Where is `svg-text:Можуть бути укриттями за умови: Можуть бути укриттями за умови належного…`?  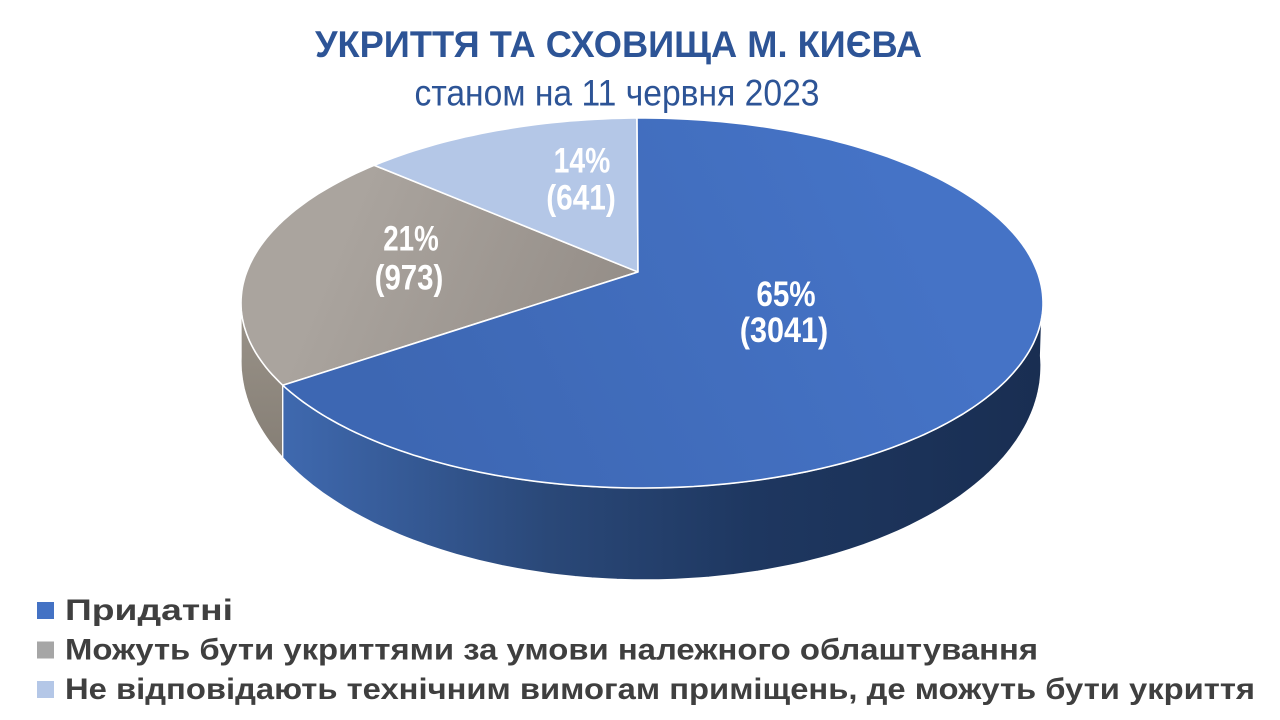
svg-text:Можуть бути укриттями за умови: Можуть бути укриттями за умови належного… is located at coordinates (551, 650).